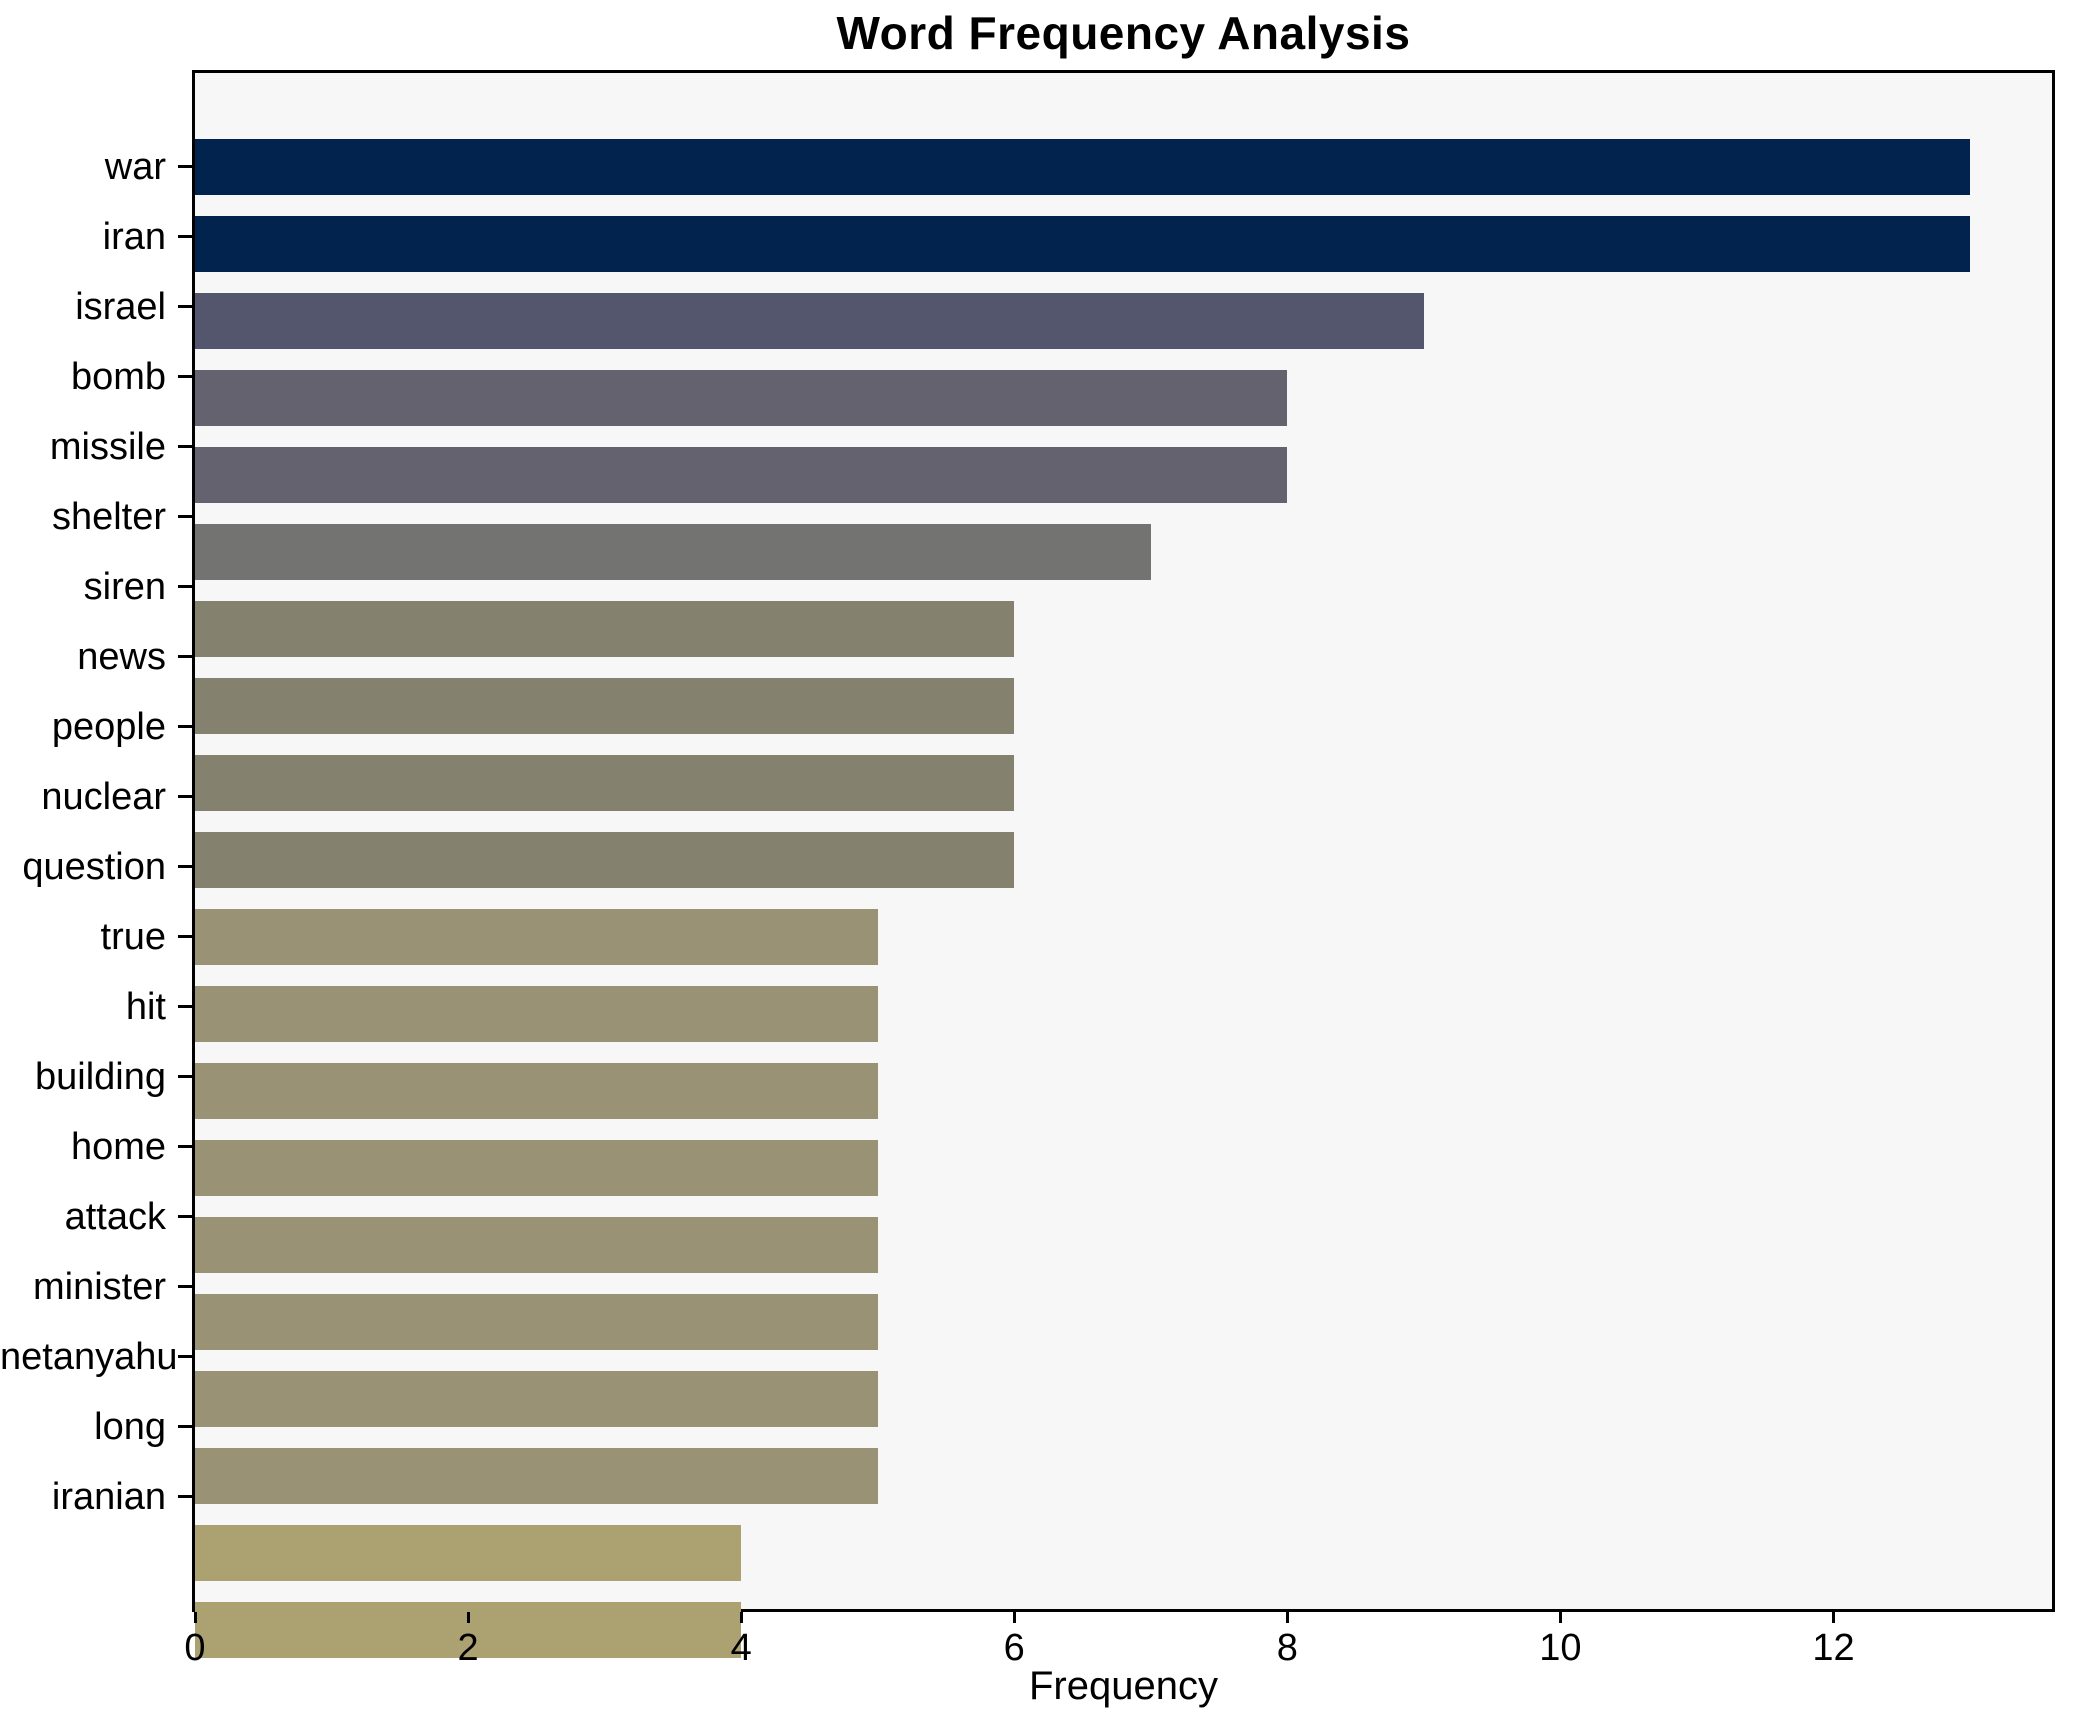  I want to click on y-tick-label: hit, so click(145, 1007).